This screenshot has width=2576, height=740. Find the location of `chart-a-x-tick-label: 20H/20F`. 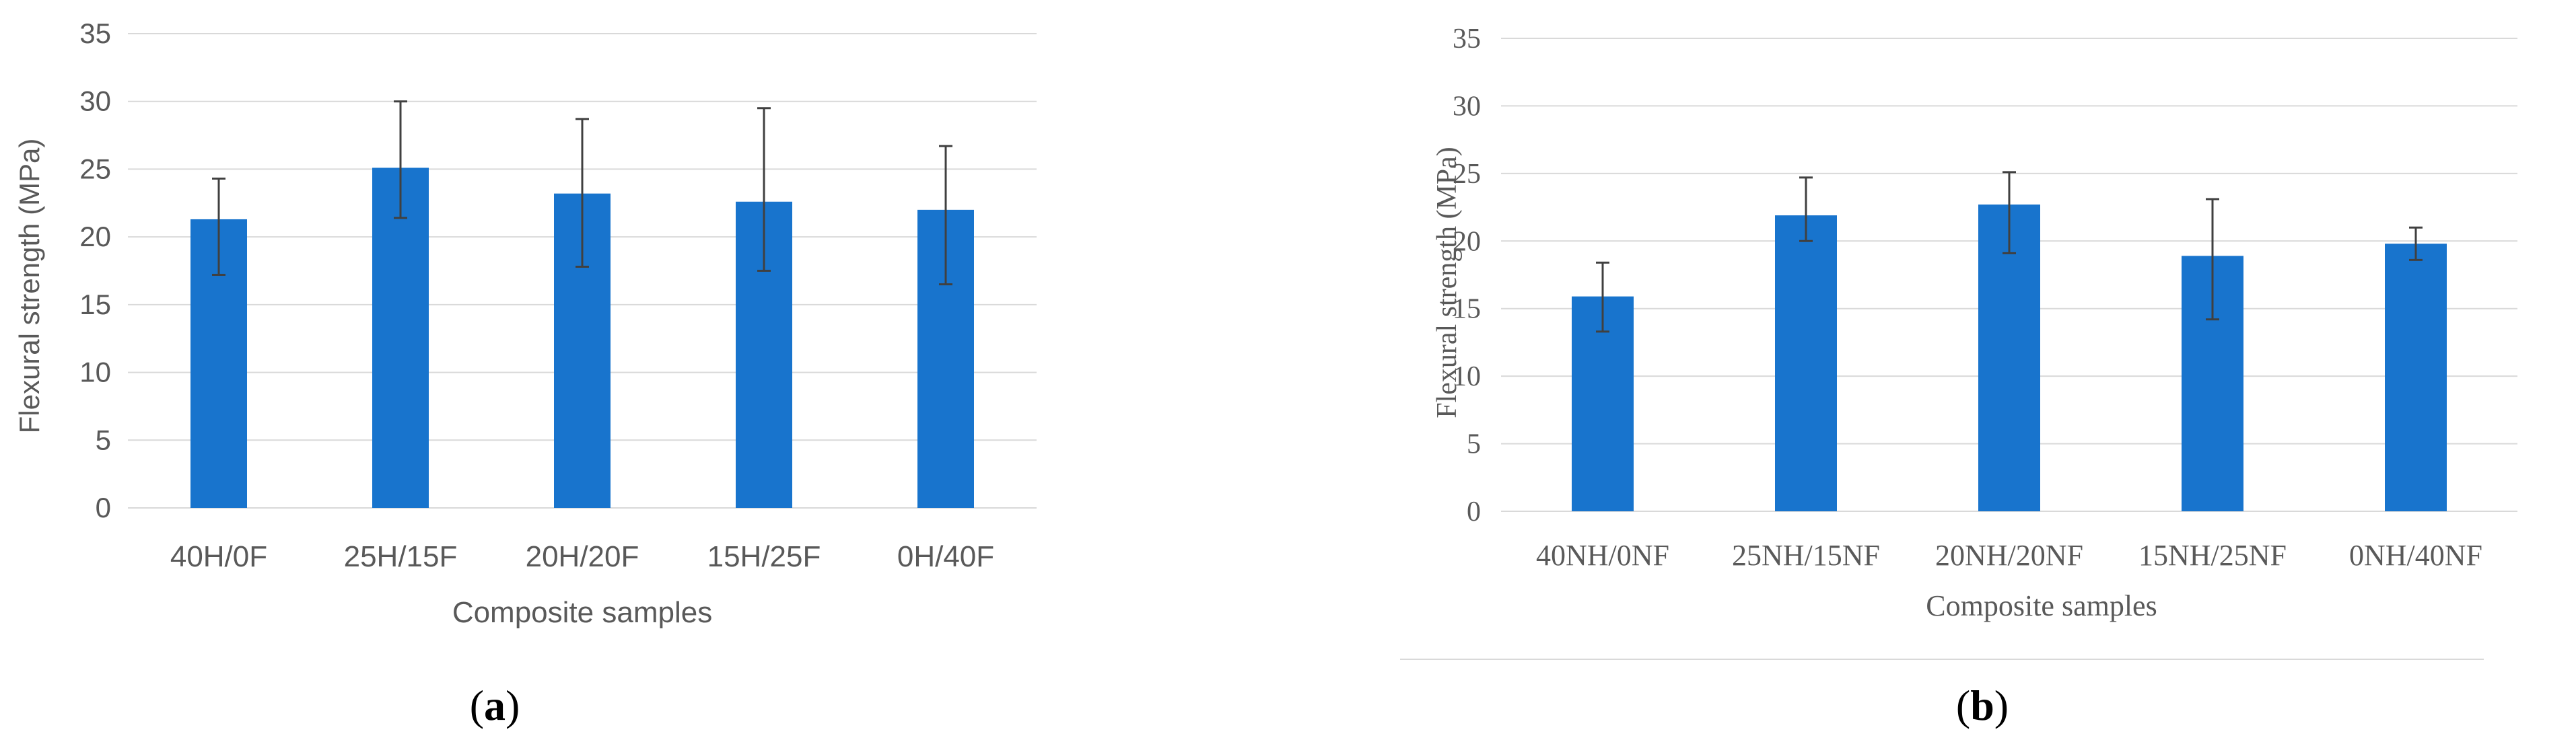

chart-a-x-tick-label: 20H/20F is located at coordinates (582, 556).